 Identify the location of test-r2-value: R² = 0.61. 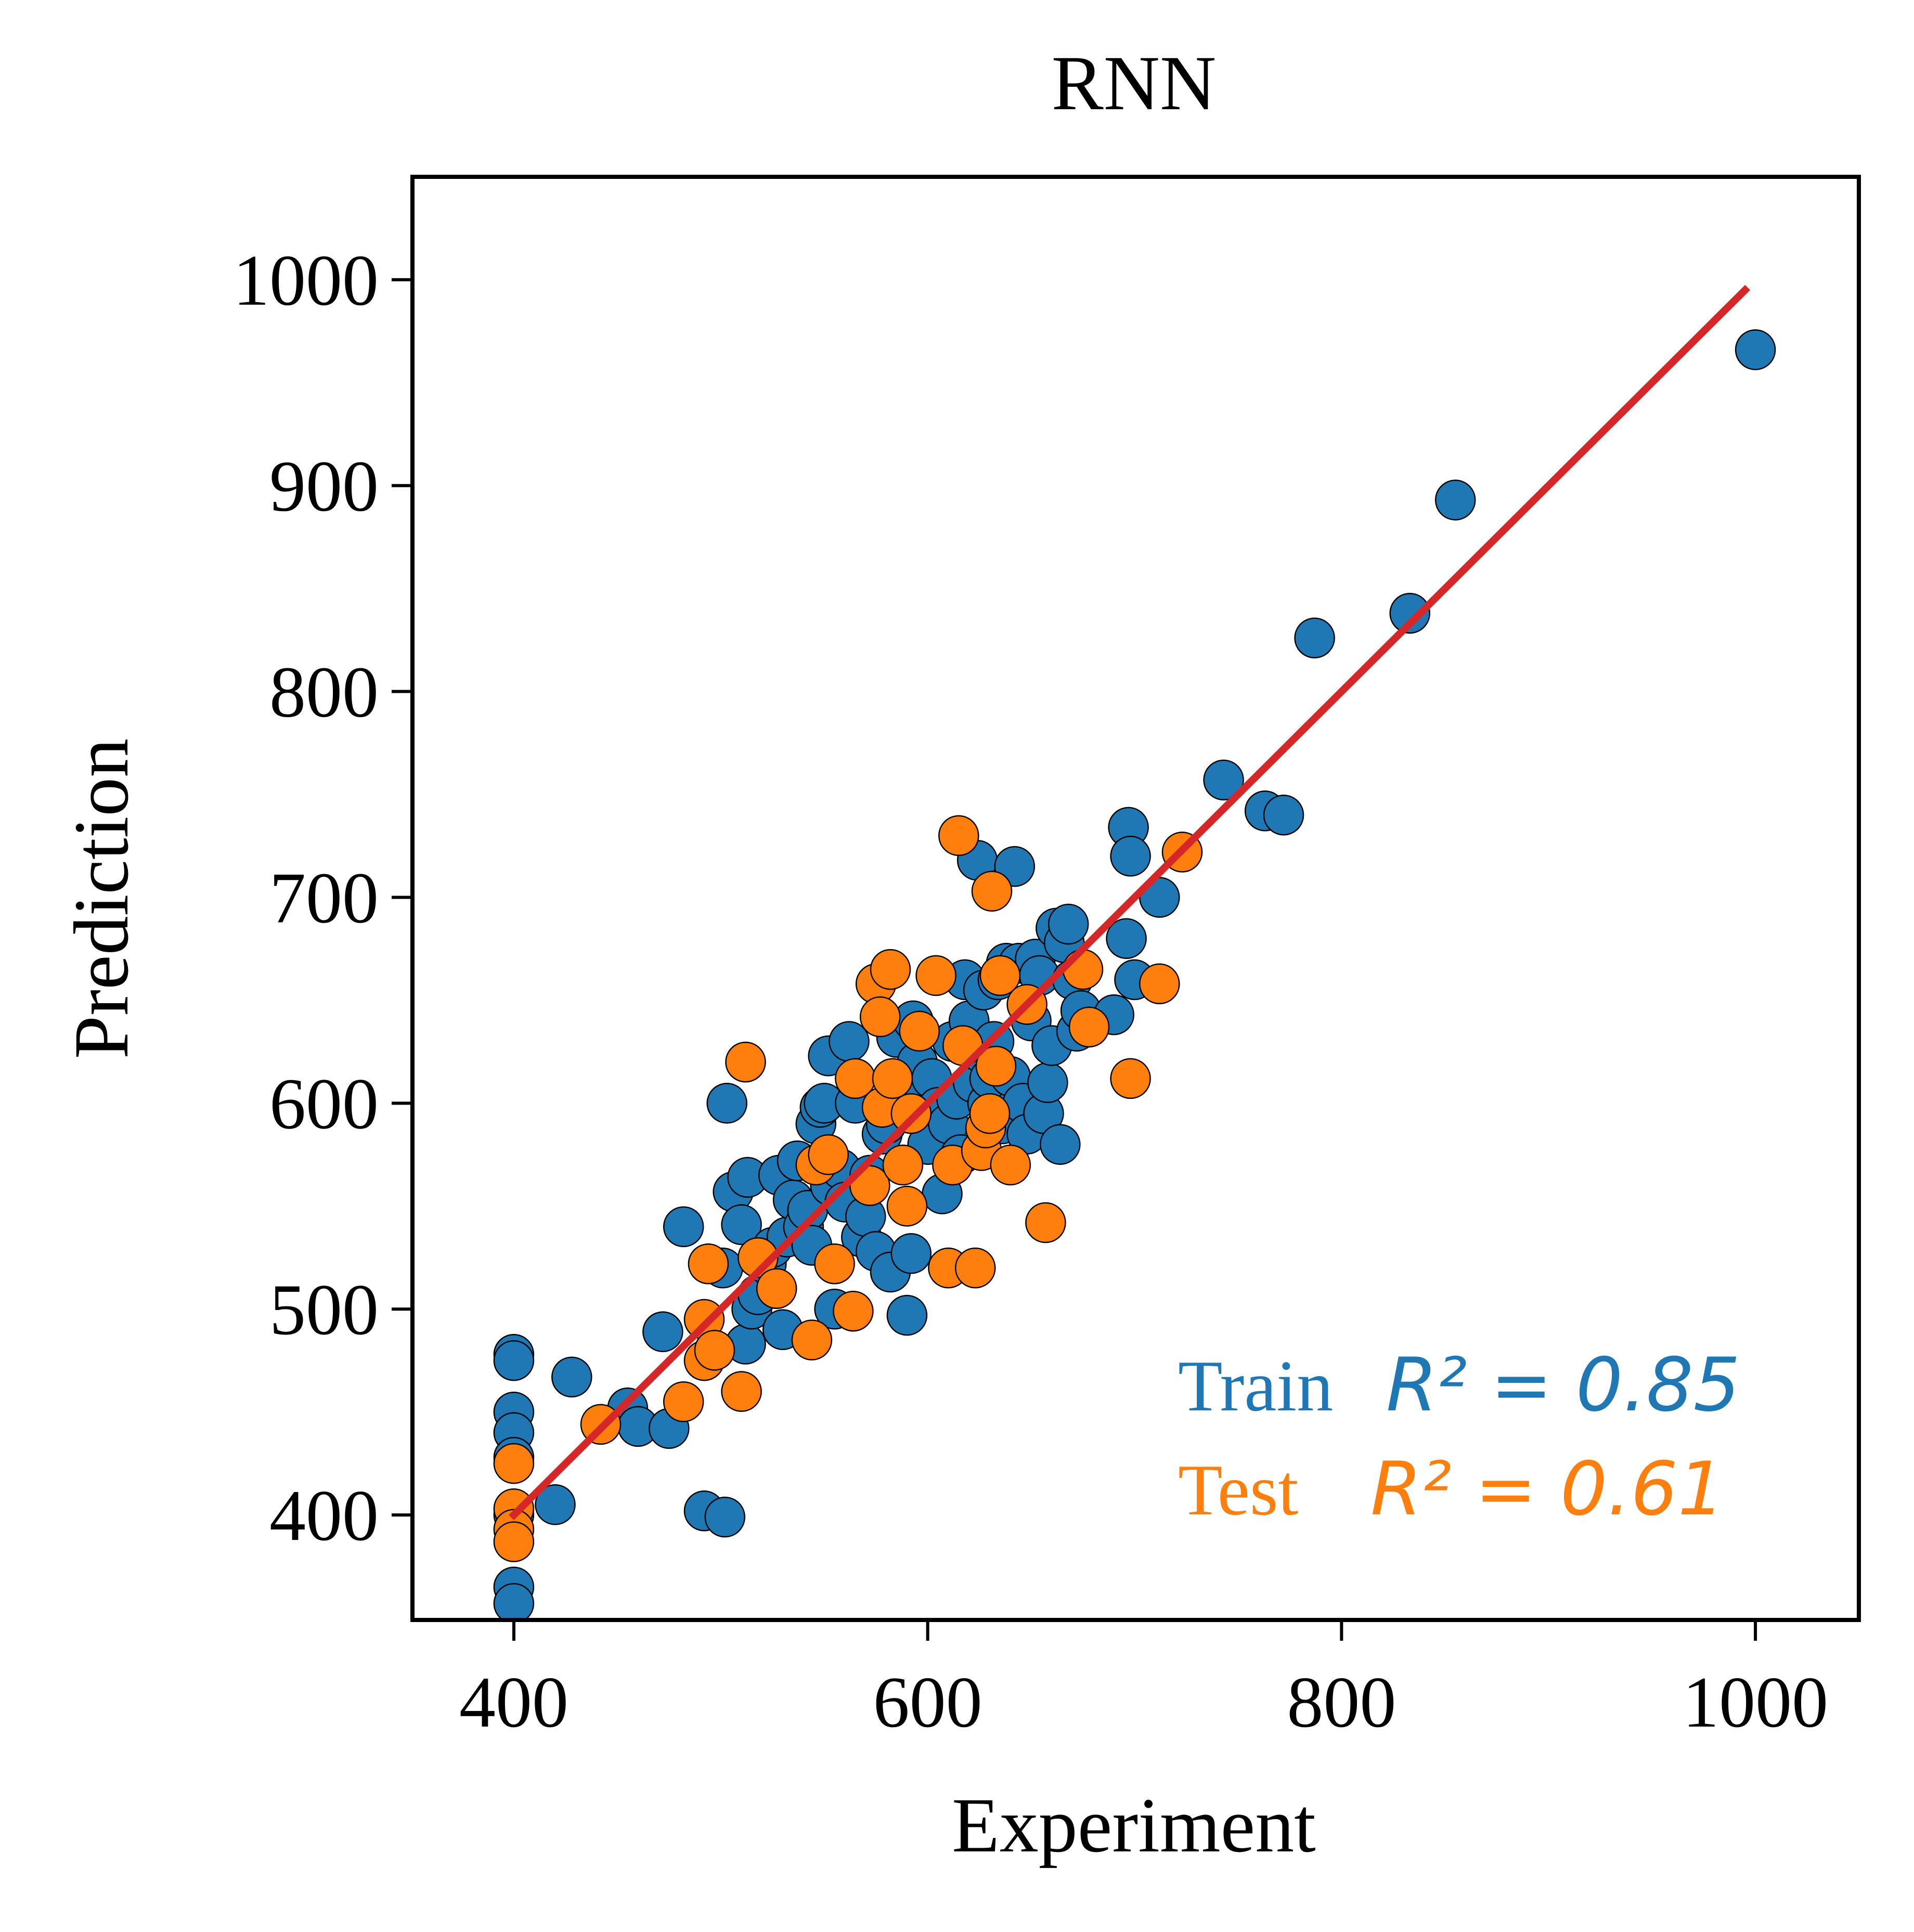
(1547, 1489).